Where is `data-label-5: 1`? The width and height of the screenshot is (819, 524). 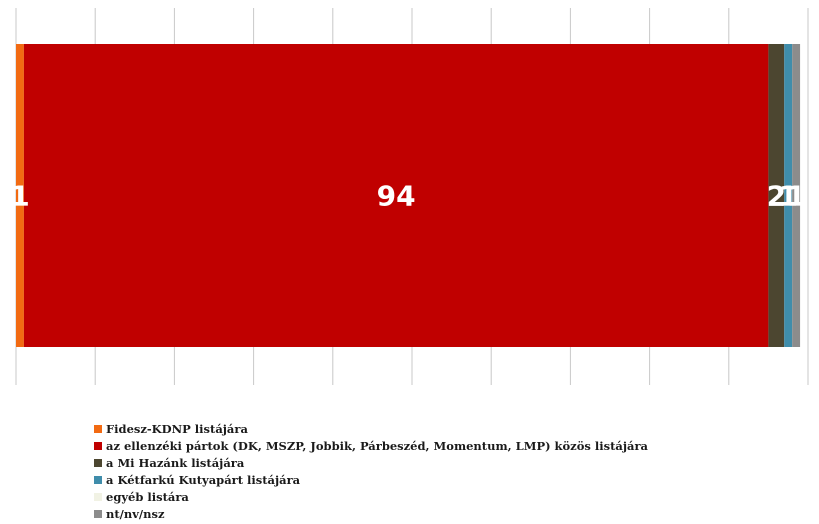
data-label-5: 1 is located at coordinates (795, 196).